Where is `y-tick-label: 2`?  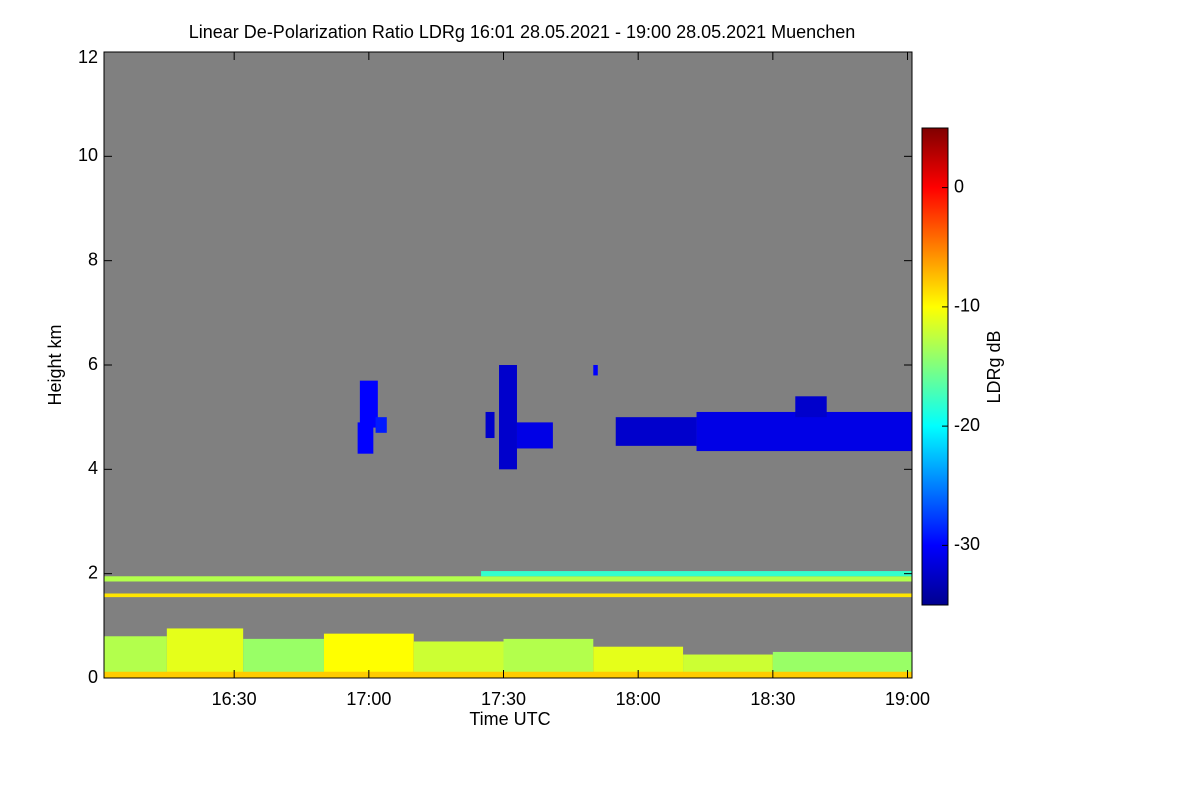 y-tick-label: 2 is located at coordinates (93, 572).